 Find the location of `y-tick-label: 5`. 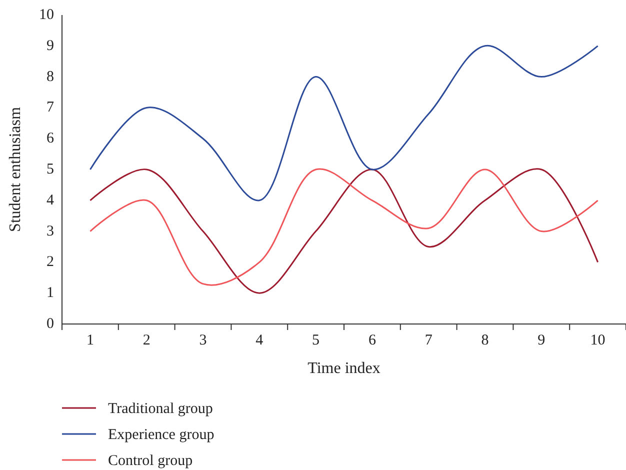

y-tick-label: 5 is located at coordinates (50, 170).